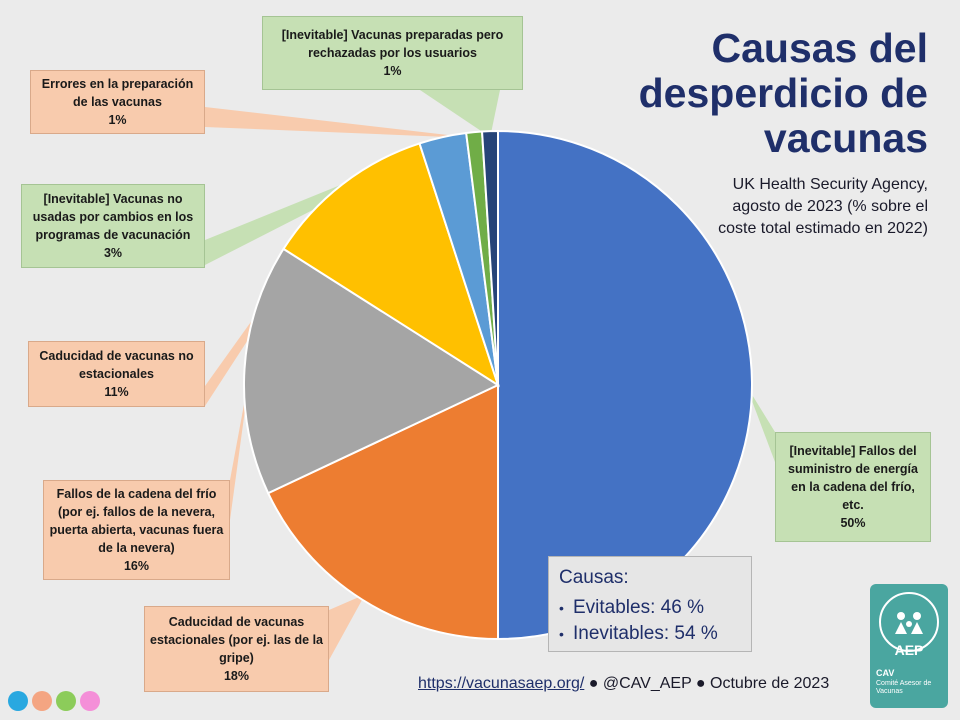 This screenshot has height=720, width=960. Describe the element at coordinates (42, 701) in the screenshot. I see `dot-salmon` at that location.